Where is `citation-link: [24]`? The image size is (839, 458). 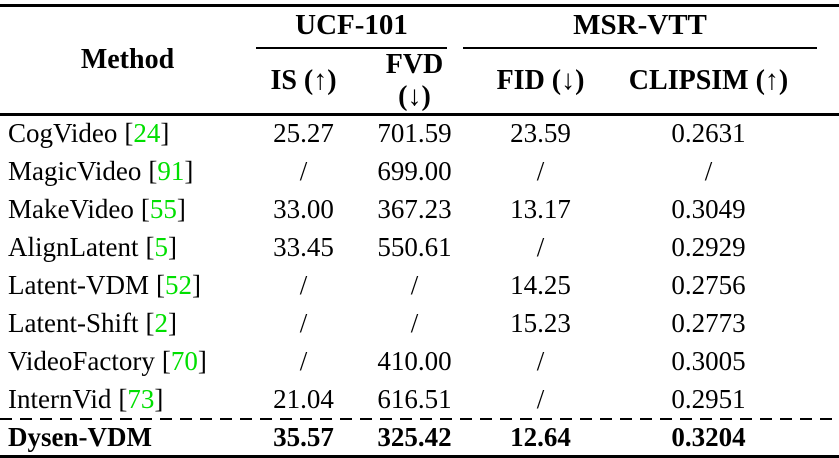
citation-link: [24] is located at coordinates (146, 133).